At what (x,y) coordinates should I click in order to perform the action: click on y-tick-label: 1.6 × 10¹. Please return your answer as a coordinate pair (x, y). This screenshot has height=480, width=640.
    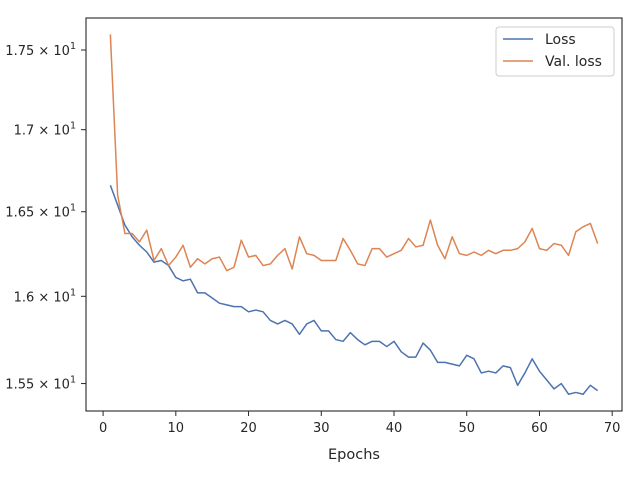
    Looking at the image, I should click on (45, 296).